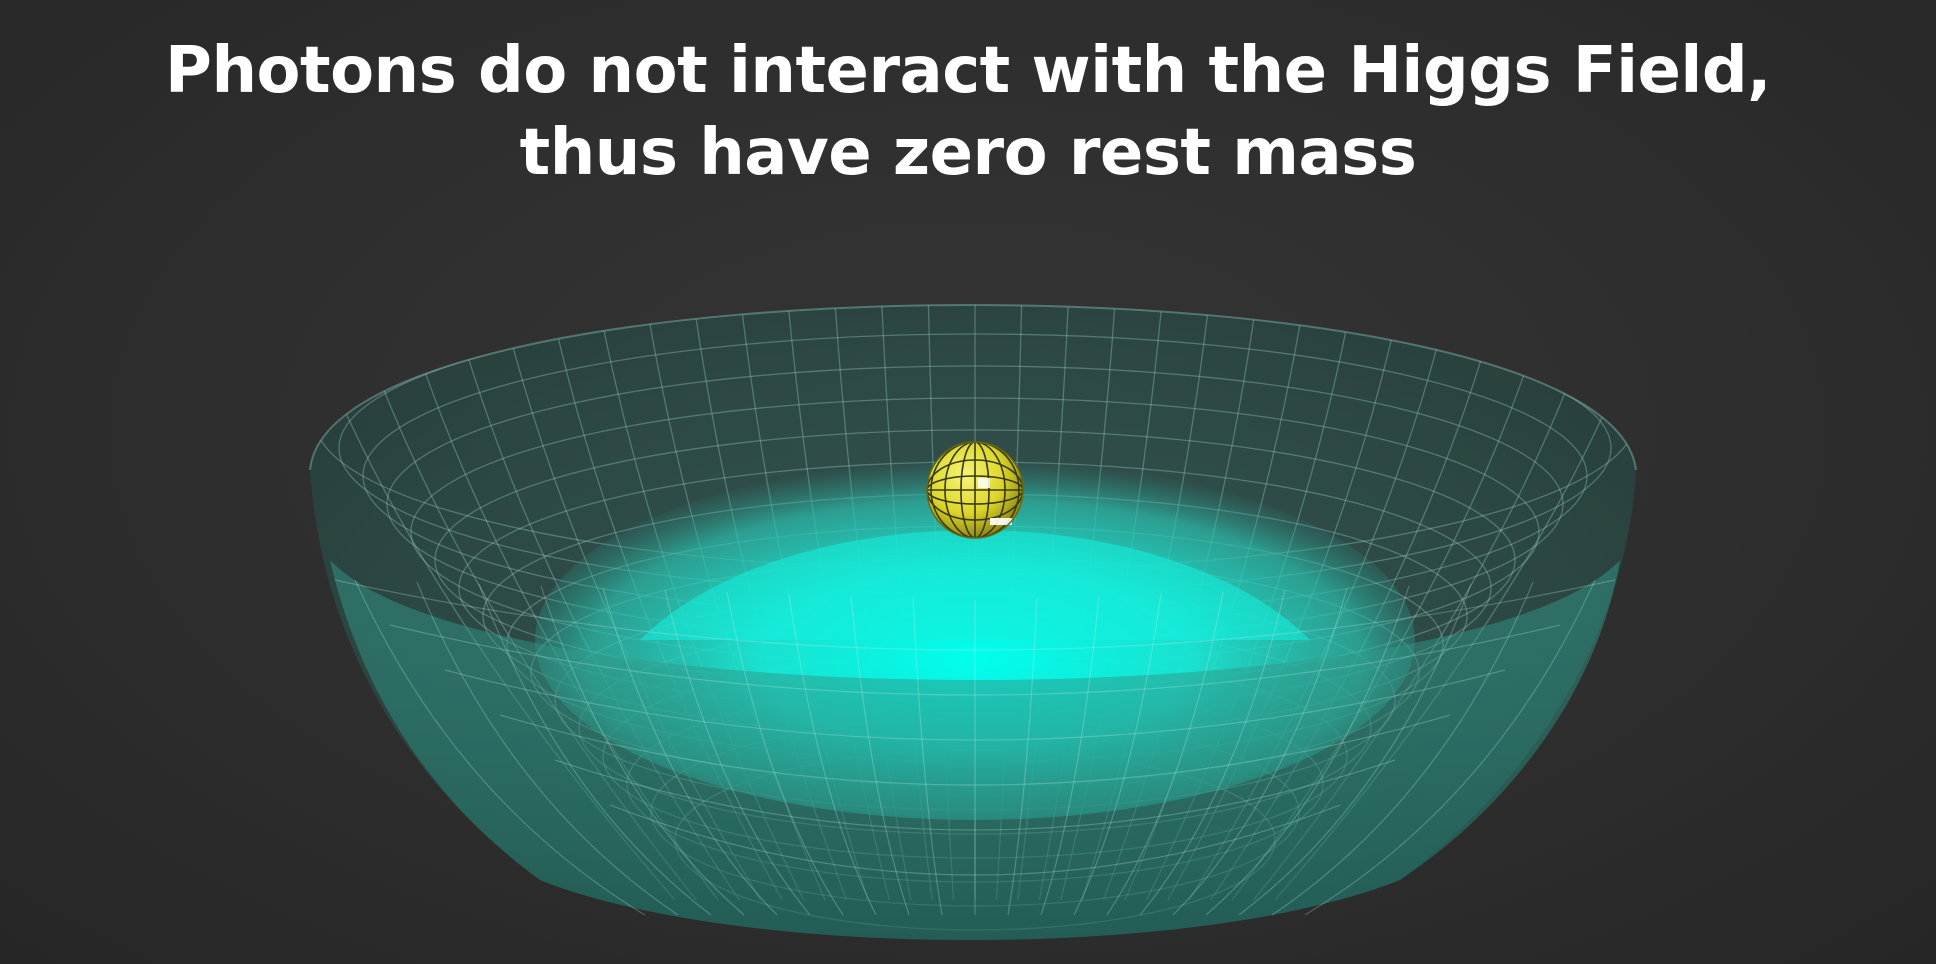  What do you see at coordinates (975, 490) in the screenshot?
I see `photon-sphere-icon` at bounding box center [975, 490].